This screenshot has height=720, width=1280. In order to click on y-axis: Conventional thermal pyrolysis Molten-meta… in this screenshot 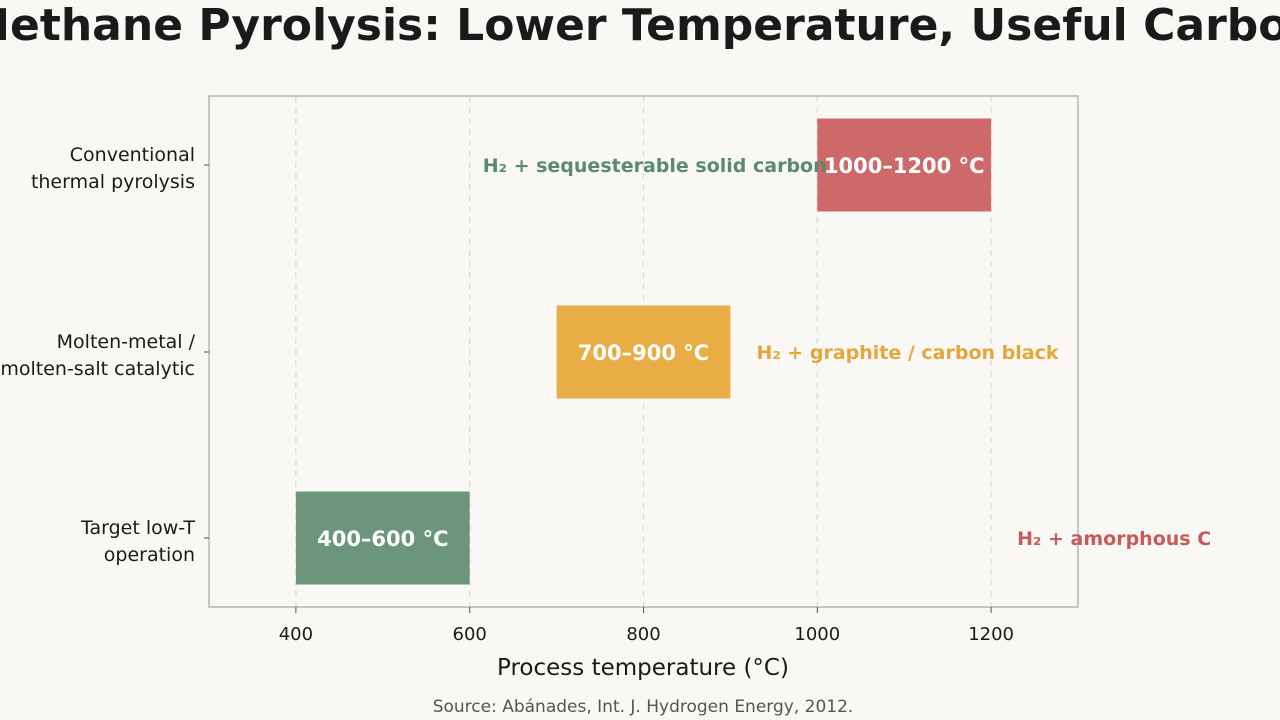, I will do `click(104, 355)`.